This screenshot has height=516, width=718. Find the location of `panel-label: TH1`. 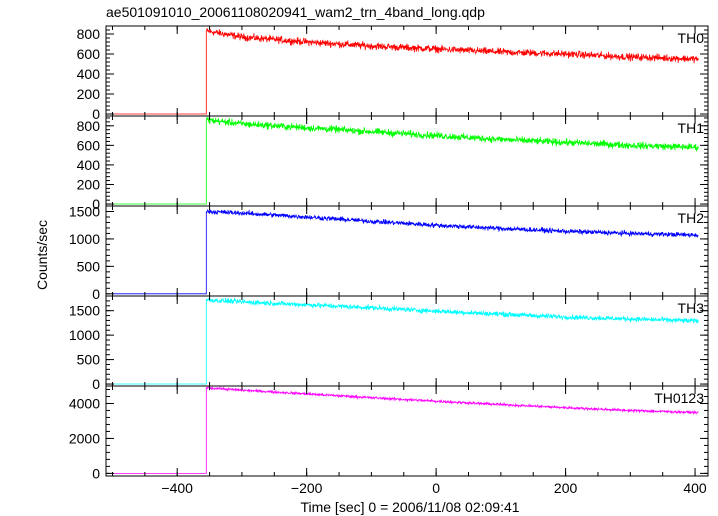

panel-label: TH1 is located at coordinates (691, 128).